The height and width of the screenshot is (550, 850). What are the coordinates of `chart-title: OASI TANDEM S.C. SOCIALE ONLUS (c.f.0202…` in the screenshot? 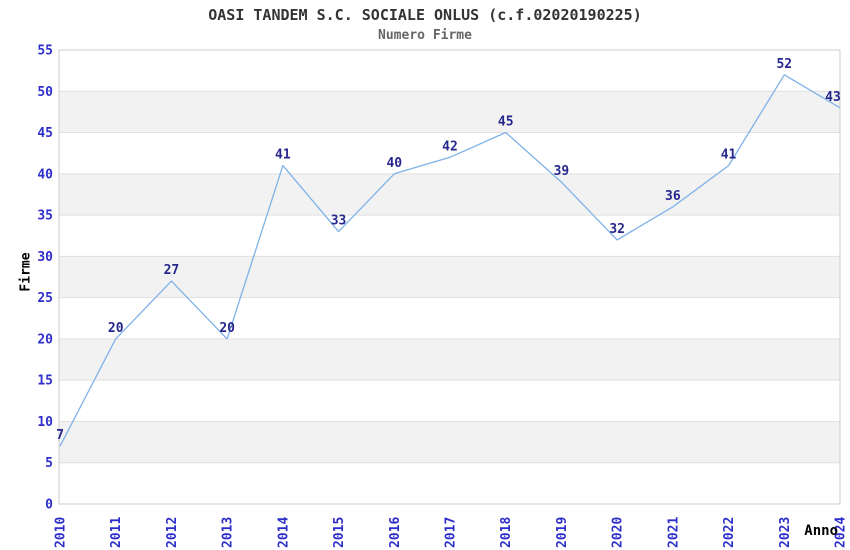 It's located at (425, 15).